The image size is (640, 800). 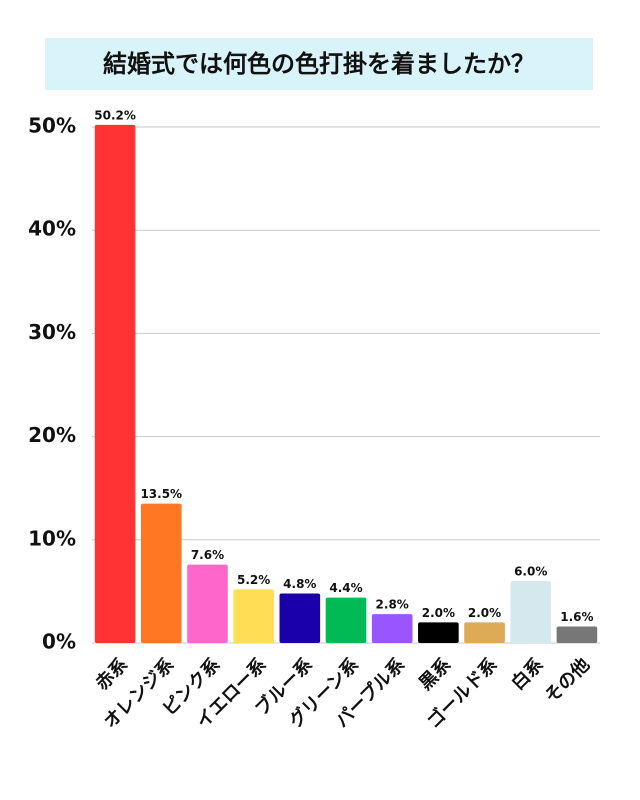 I want to click on value-label: 4.4%, so click(x=345, y=588).